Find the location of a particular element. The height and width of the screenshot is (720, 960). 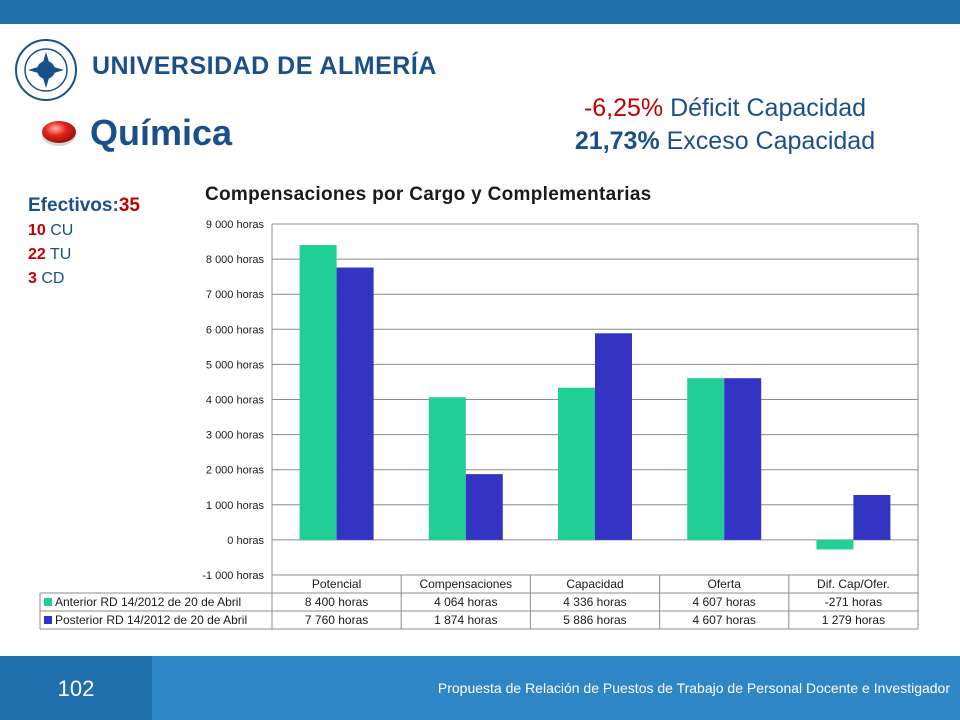

legend-entry: Anterior RD 14/2012 de 20 de Abril is located at coordinates (148, 602).